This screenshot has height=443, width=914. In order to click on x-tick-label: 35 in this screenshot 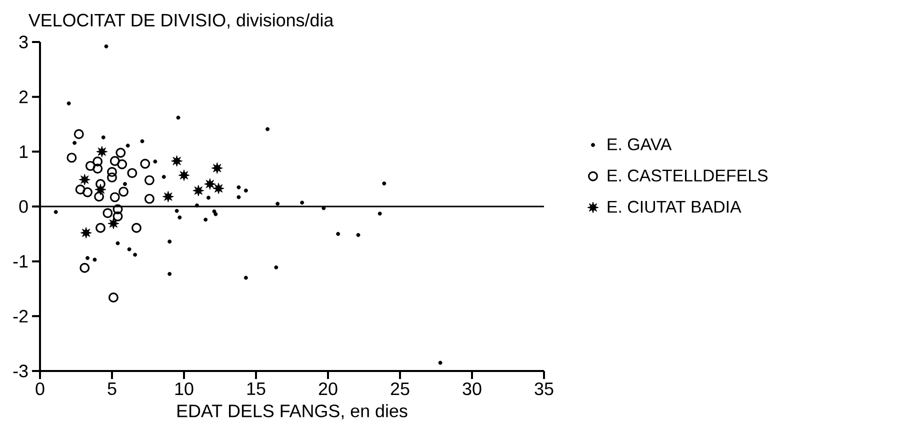, I will do `click(544, 389)`.